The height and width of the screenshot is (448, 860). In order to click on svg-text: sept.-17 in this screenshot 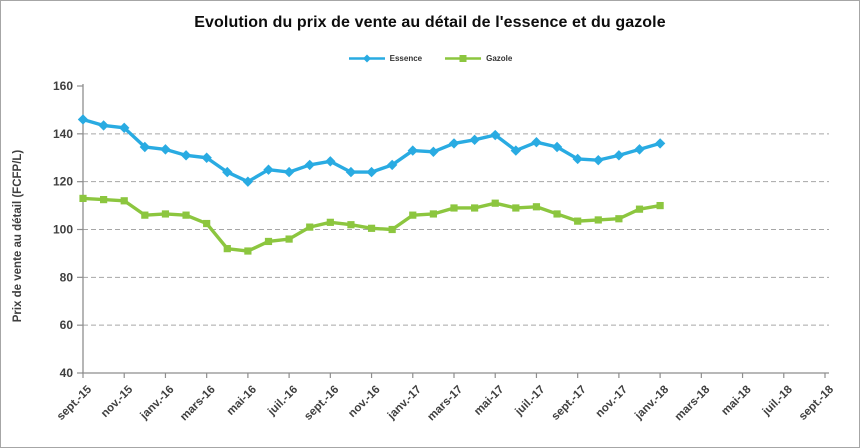, I will do `click(569, 403)`.